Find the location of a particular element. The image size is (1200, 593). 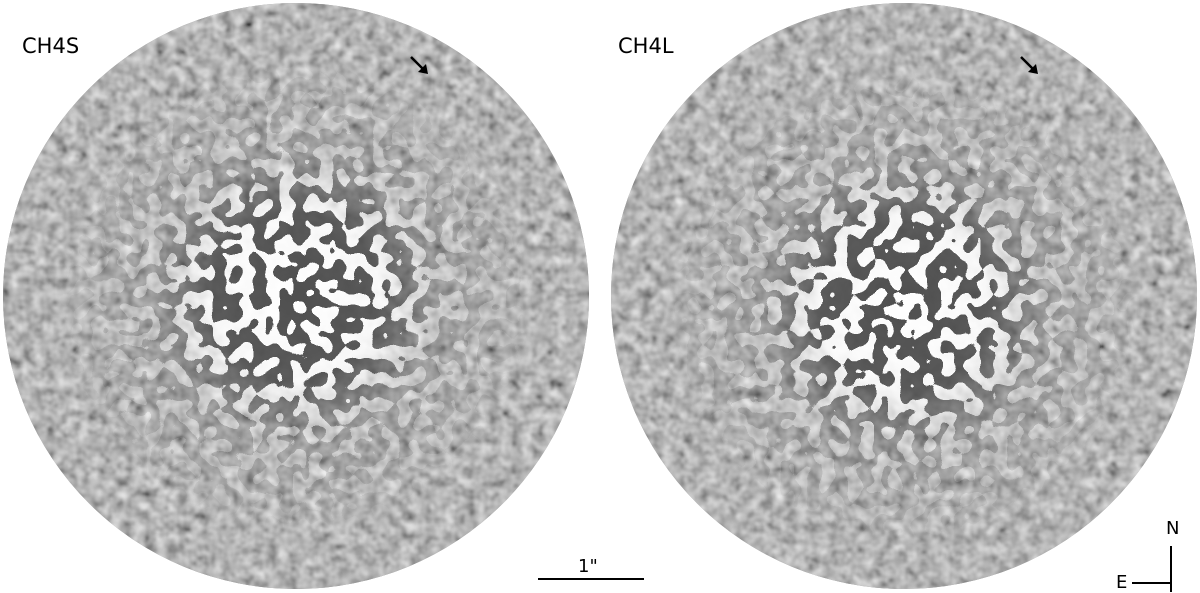

north-axis-line is located at coordinates (1171, 569).